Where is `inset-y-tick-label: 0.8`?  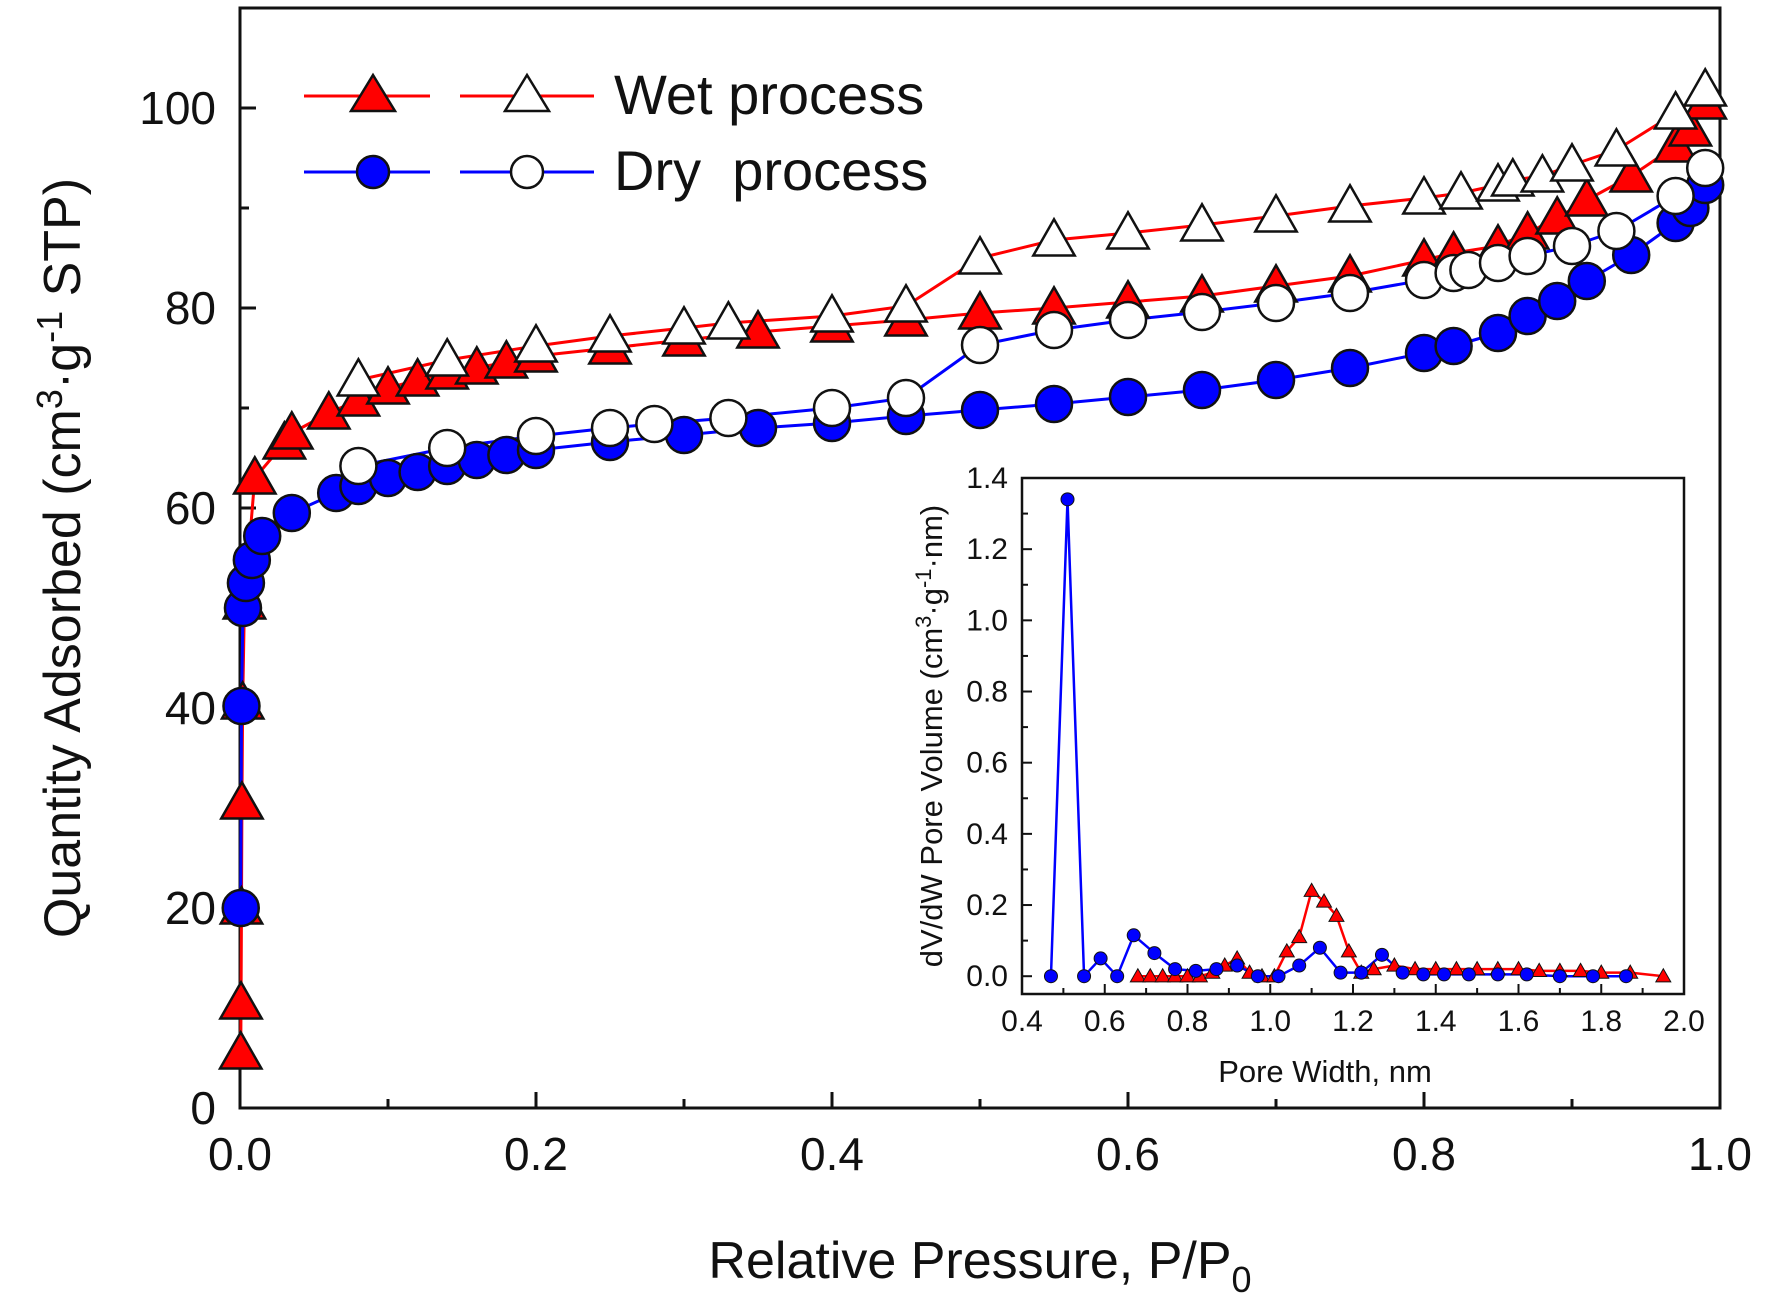 inset-y-tick-label: 0.8 is located at coordinates (987, 692).